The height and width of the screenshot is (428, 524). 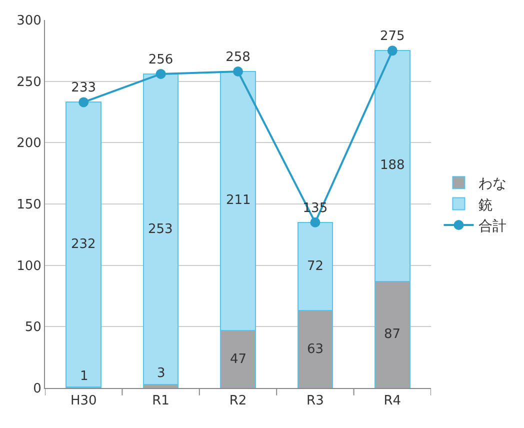 I want to click on legend-label: わな, so click(x=492, y=184).